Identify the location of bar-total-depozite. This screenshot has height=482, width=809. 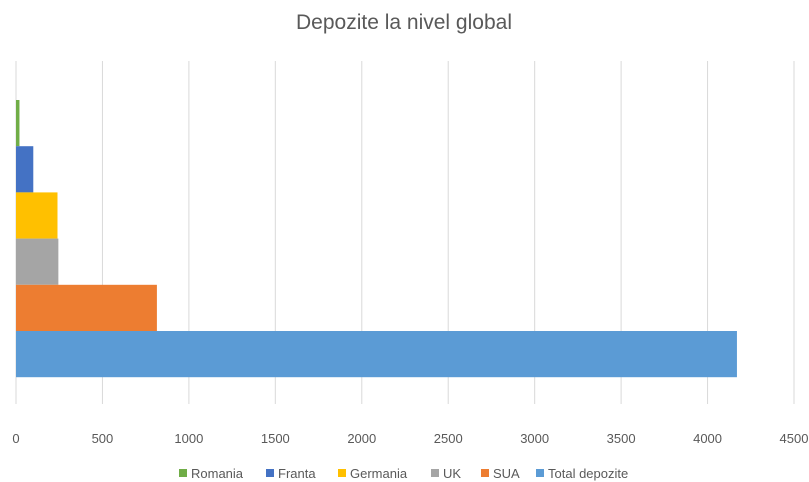
(376, 354).